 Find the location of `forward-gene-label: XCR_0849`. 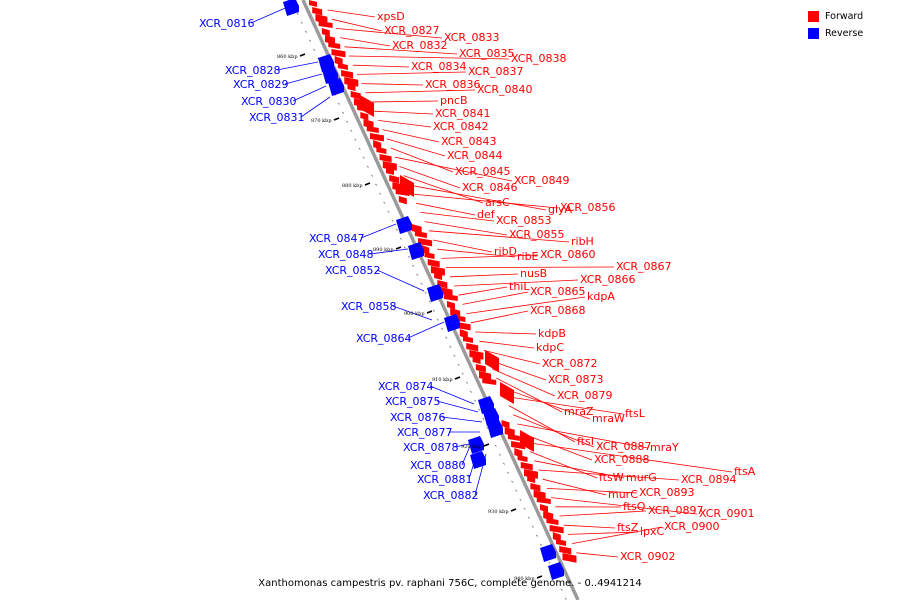

forward-gene-label: XCR_0849 is located at coordinates (542, 180).